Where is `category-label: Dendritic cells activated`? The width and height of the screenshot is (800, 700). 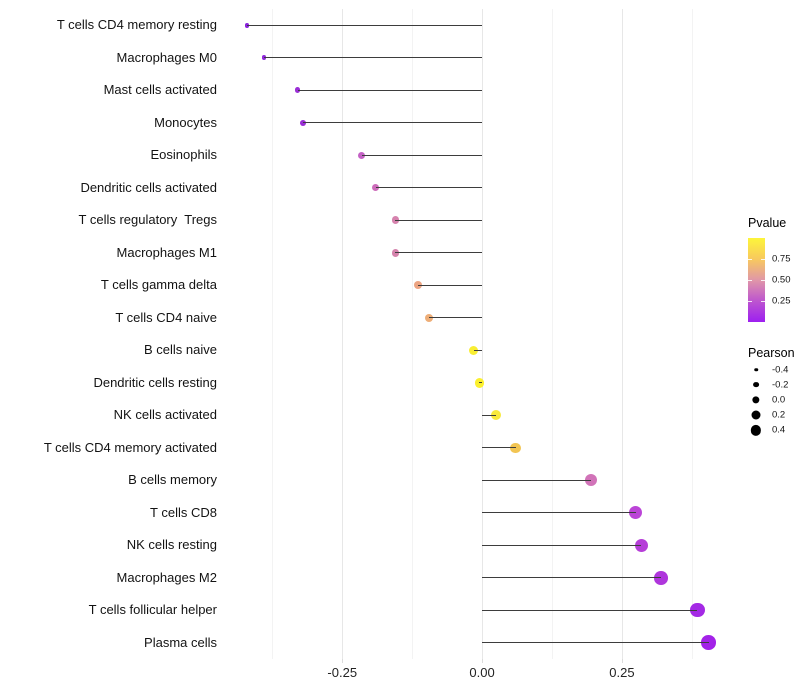 category-label: Dendritic cells activated is located at coordinates (148, 187).